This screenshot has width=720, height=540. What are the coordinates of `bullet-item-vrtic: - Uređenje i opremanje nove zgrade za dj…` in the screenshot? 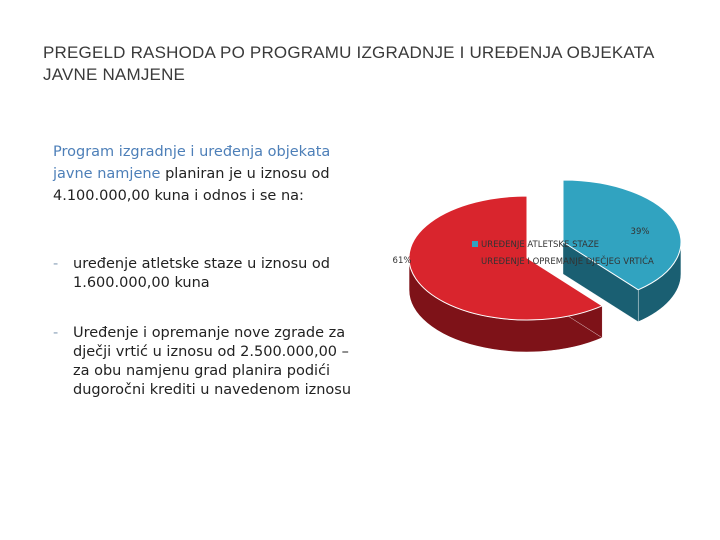 It's located at (203, 362).